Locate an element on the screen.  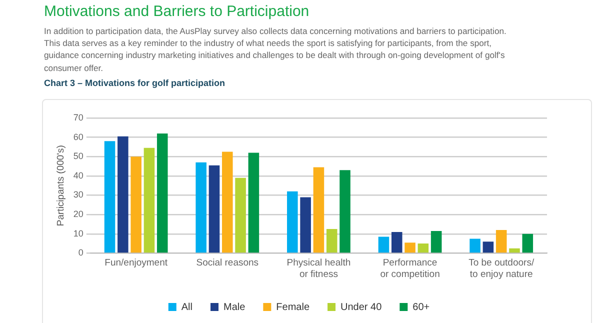
y-axis-title: Participants (000's) is located at coordinates (60, 185).